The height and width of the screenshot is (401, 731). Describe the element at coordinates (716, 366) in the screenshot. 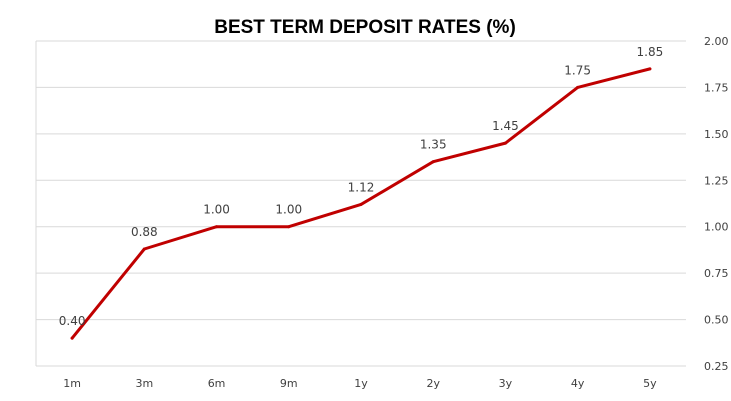

I see `y-tick-label: 0.25` at that location.